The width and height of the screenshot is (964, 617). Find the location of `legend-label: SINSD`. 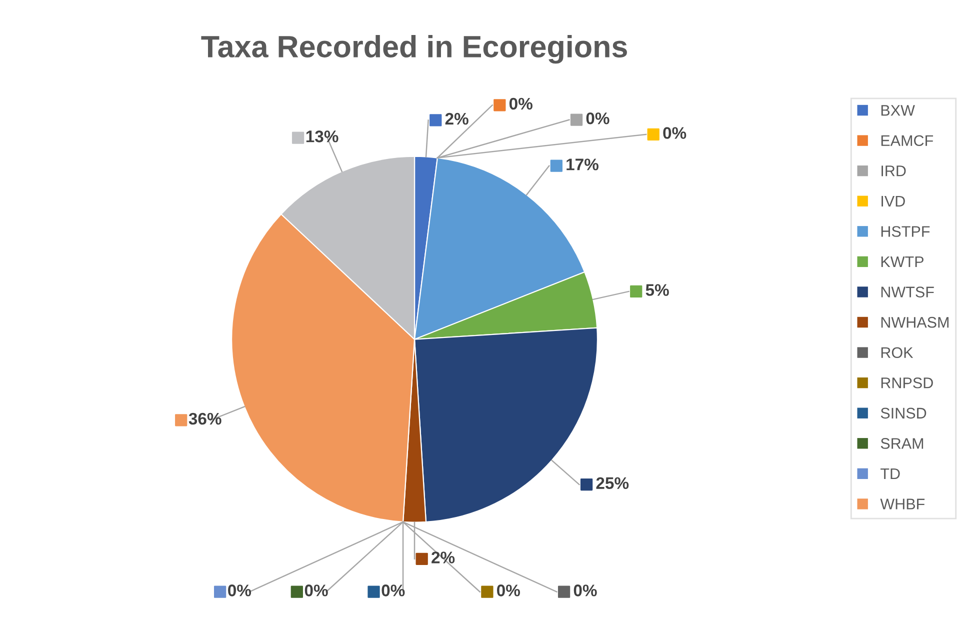

legend-label: SINSD is located at coordinates (903, 413).